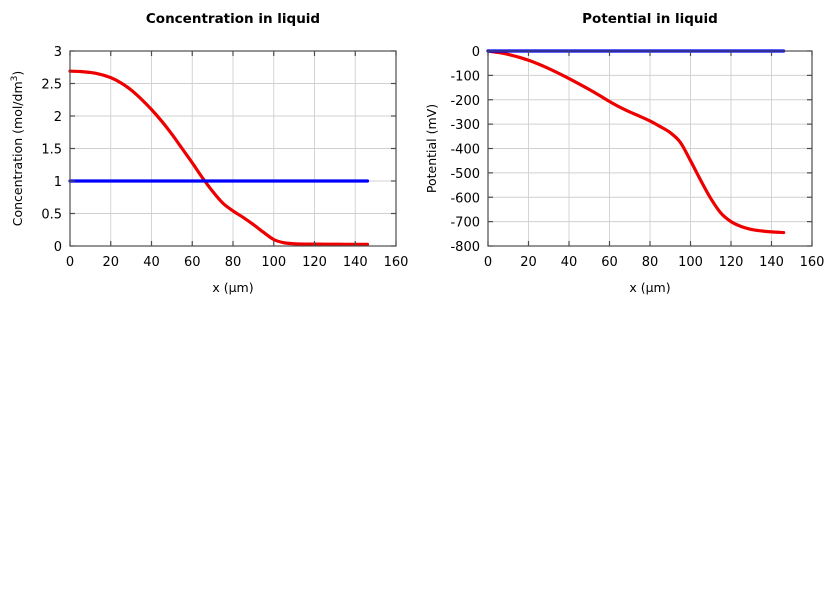  What do you see at coordinates (465, 174) in the screenshot?
I see `ytick-label: -500` at bounding box center [465, 174].